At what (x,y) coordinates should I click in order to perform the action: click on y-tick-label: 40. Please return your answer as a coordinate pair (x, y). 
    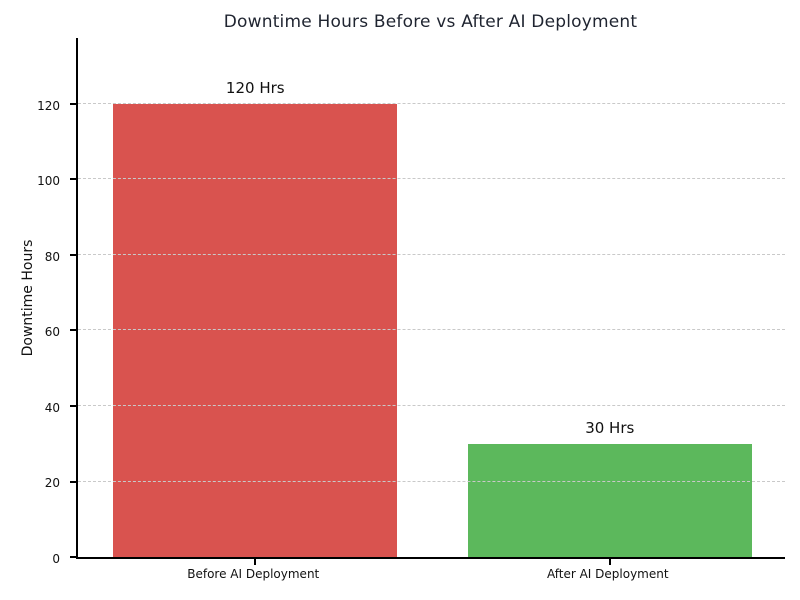
    Looking at the image, I should click on (52, 407).